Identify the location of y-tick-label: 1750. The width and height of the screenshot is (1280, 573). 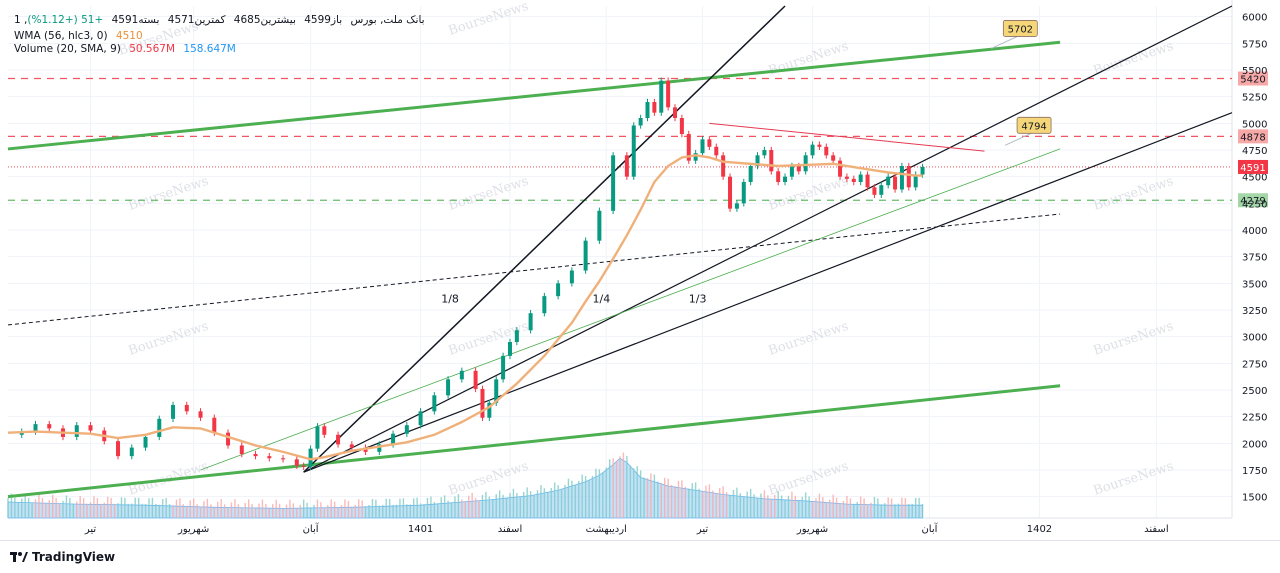
(1254, 471).